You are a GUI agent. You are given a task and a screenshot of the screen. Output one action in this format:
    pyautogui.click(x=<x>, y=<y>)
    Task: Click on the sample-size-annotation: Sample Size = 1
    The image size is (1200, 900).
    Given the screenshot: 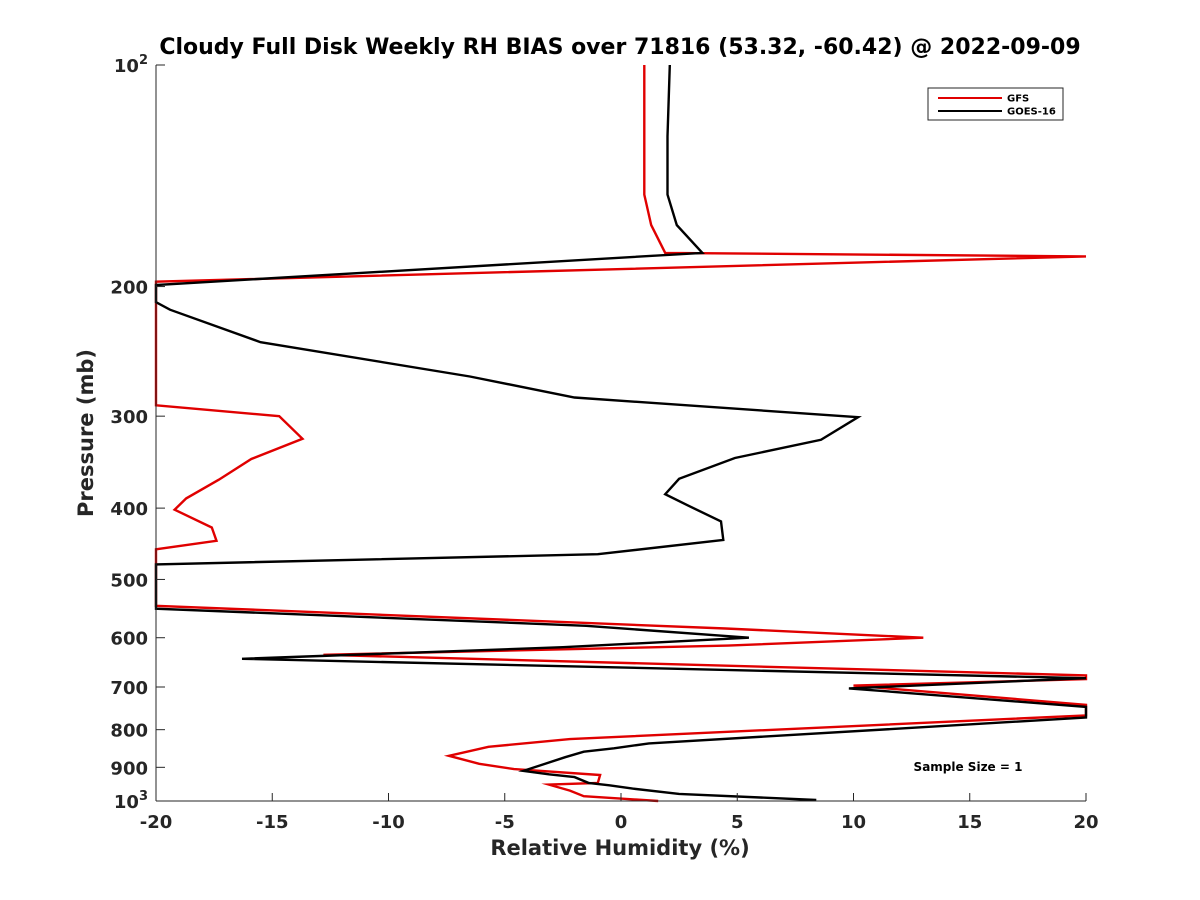 What is the action you would take?
    pyautogui.click(x=968, y=767)
    